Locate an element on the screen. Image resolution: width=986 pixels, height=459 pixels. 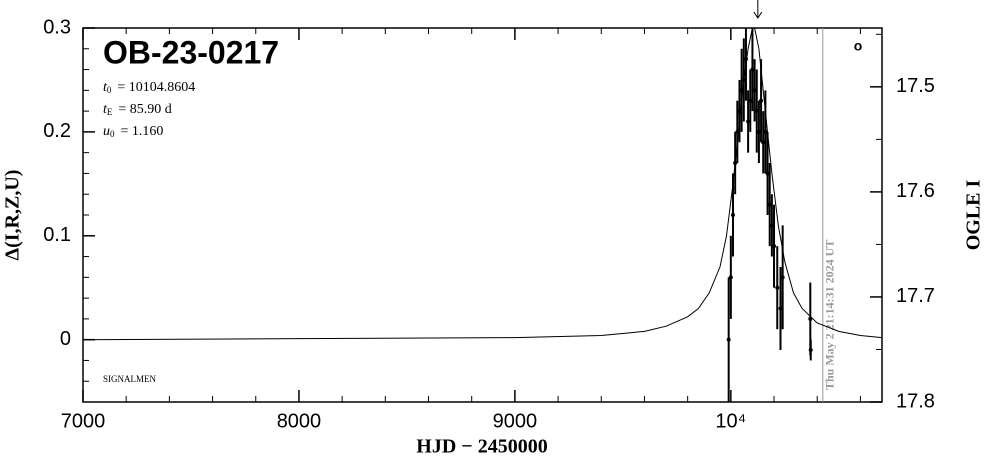
parameter-value: = 85.90 d is located at coordinates (144, 109).